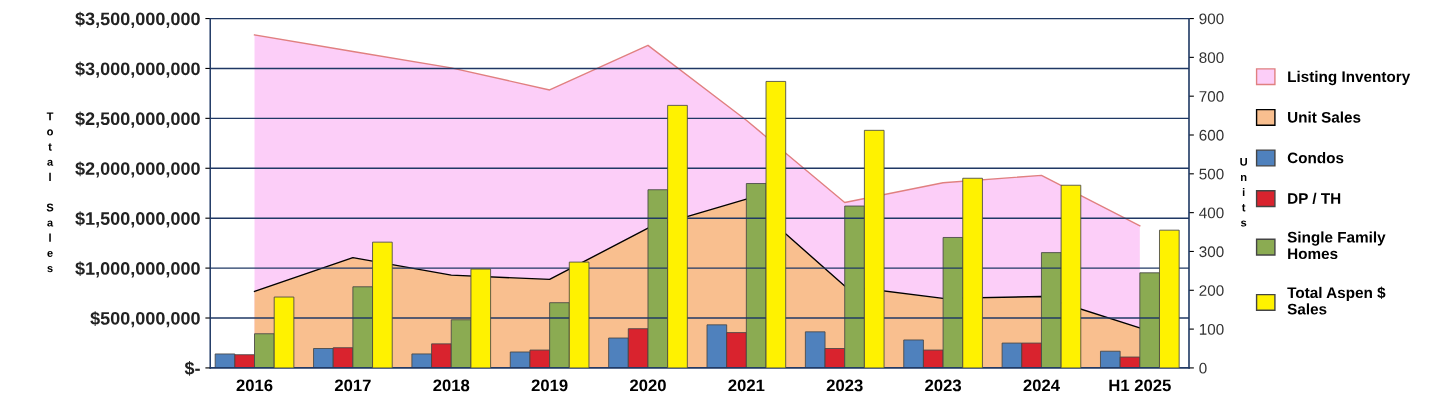 The height and width of the screenshot is (412, 1450). What do you see at coordinates (1211, 19) in the screenshot?
I see `y2-tick-label: 900` at bounding box center [1211, 19].